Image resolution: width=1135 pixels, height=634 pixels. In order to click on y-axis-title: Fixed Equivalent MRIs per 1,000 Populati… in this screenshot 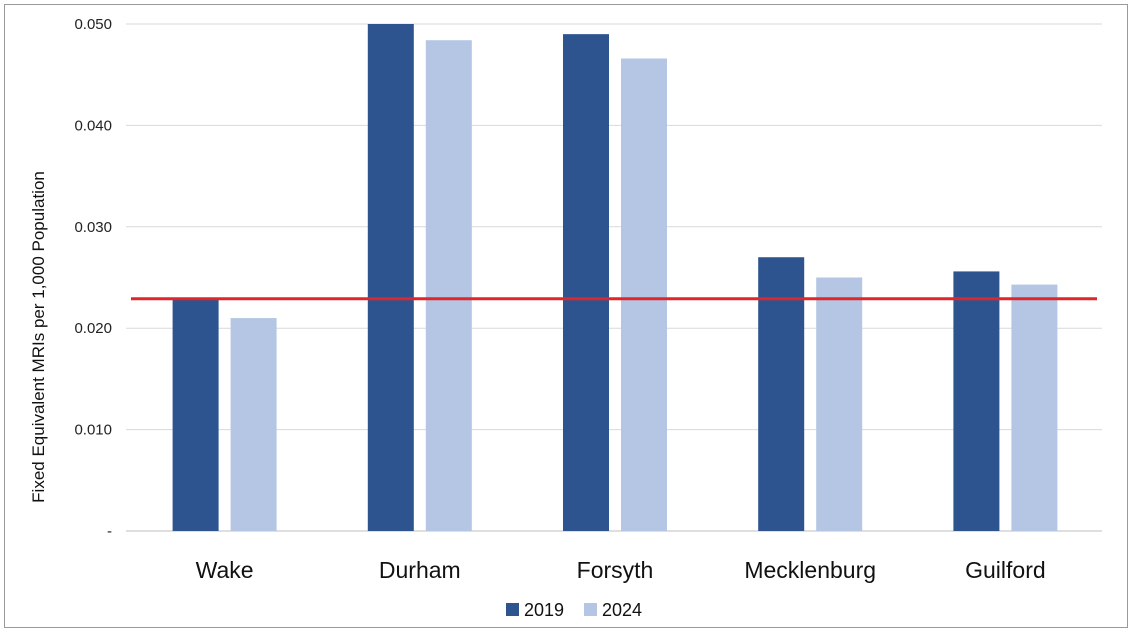, I will do `click(38, 337)`.